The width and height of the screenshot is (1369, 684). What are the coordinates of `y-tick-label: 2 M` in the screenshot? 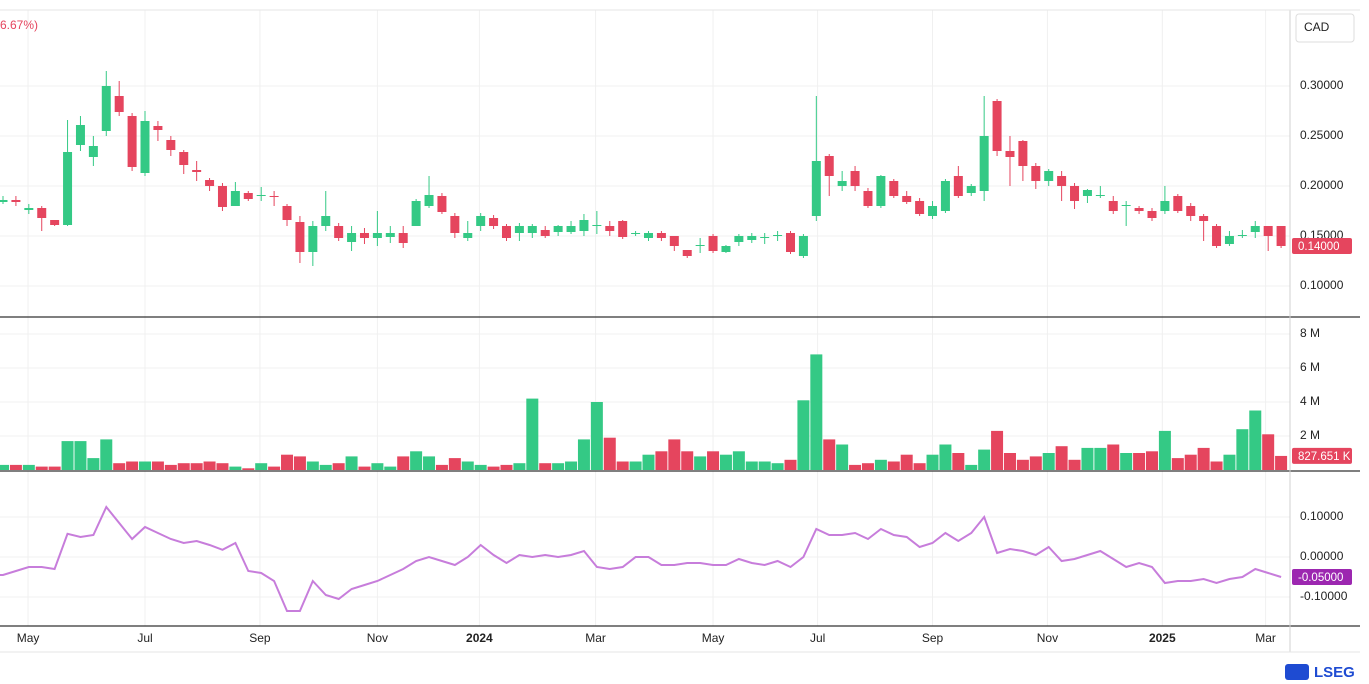 It's located at (1310, 435).